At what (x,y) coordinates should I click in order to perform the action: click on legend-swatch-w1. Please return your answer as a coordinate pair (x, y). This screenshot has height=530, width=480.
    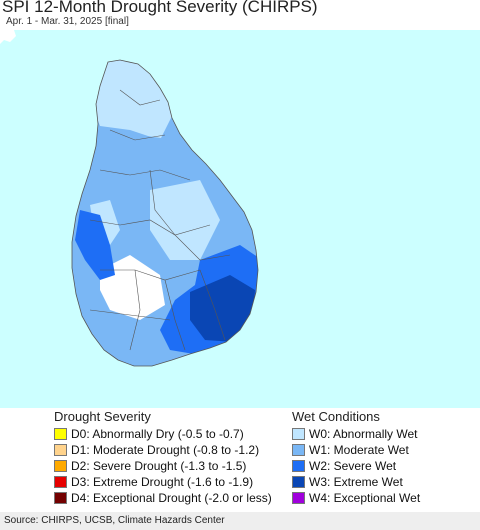
    Looking at the image, I should click on (298, 450).